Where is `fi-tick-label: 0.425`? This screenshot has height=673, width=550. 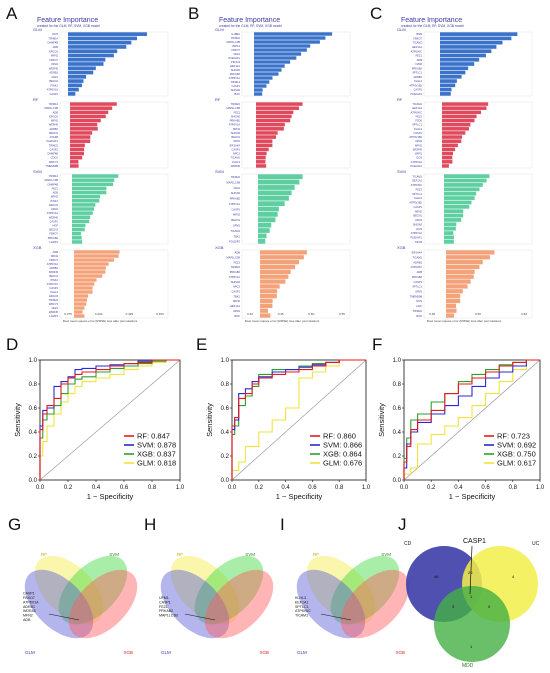 fi-tick-label: 0.425 is located at coordinates (130, 314).